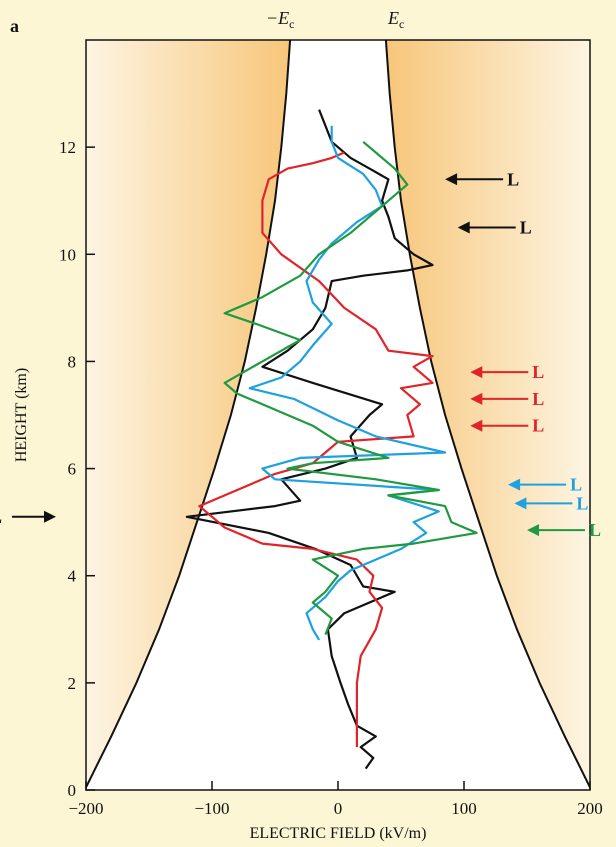  What do you see at coordinates (85, 808) in the screenshot?
I see `x-tick-label: −200` at bounding box center [85, 808].